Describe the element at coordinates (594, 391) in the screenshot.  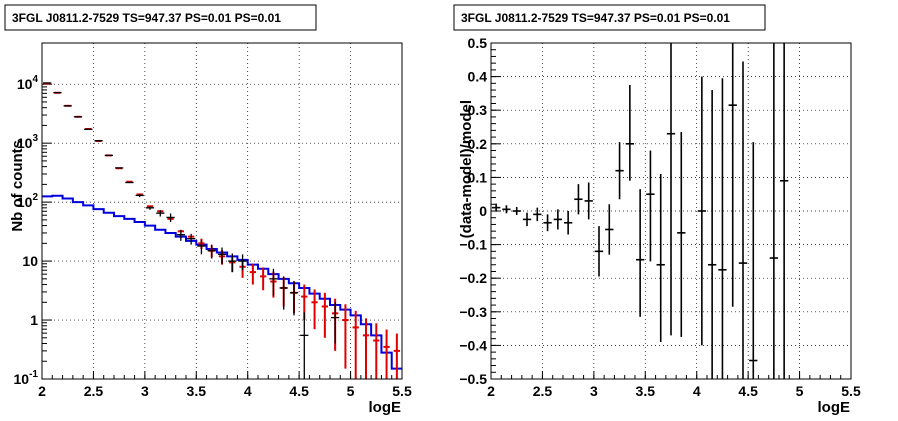
I see `residual-x-tick-label: 3` at that location.